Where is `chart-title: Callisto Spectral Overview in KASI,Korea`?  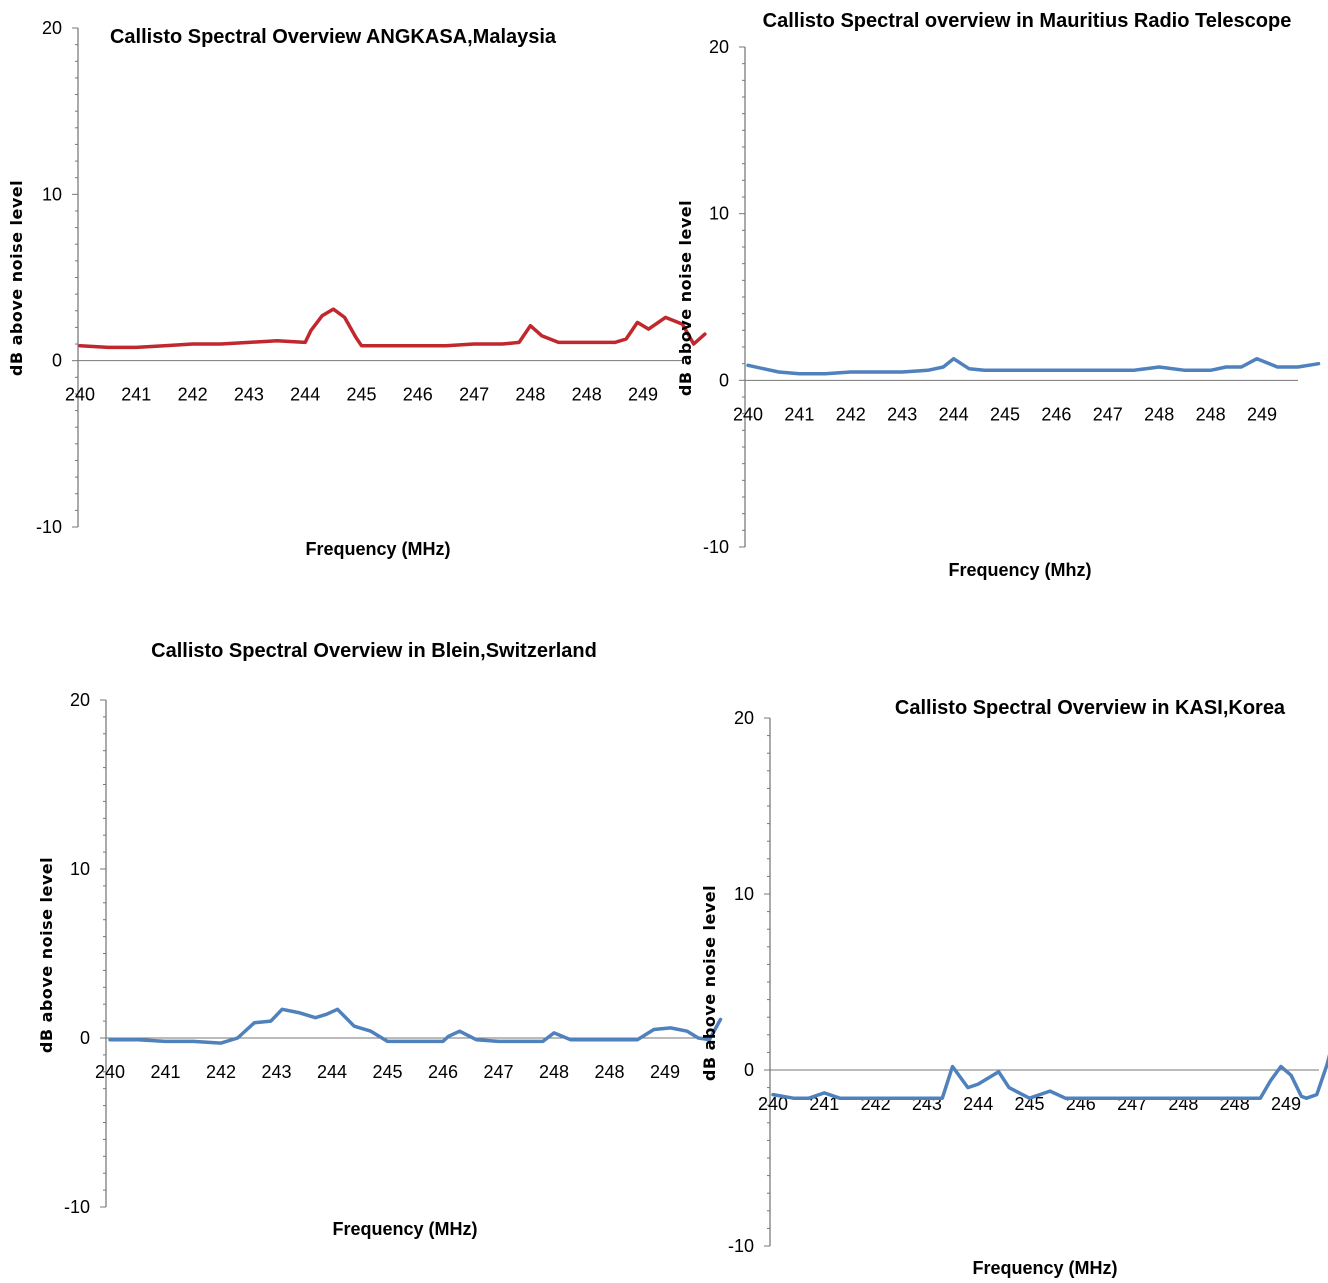
chart-title: Callisto Spectral Overview in KASI,Korea is located at coordinates (1090, 708).